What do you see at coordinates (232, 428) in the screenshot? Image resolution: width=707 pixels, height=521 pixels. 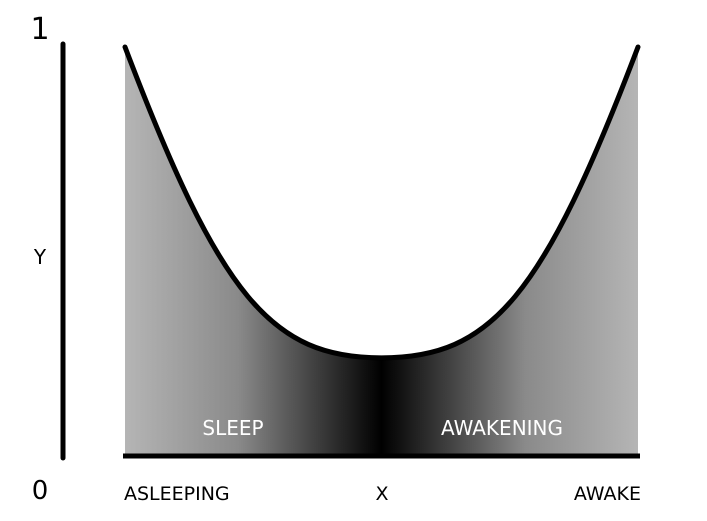 I see `sleep-region-label: SLEEP` at bounding box center [232, 428].